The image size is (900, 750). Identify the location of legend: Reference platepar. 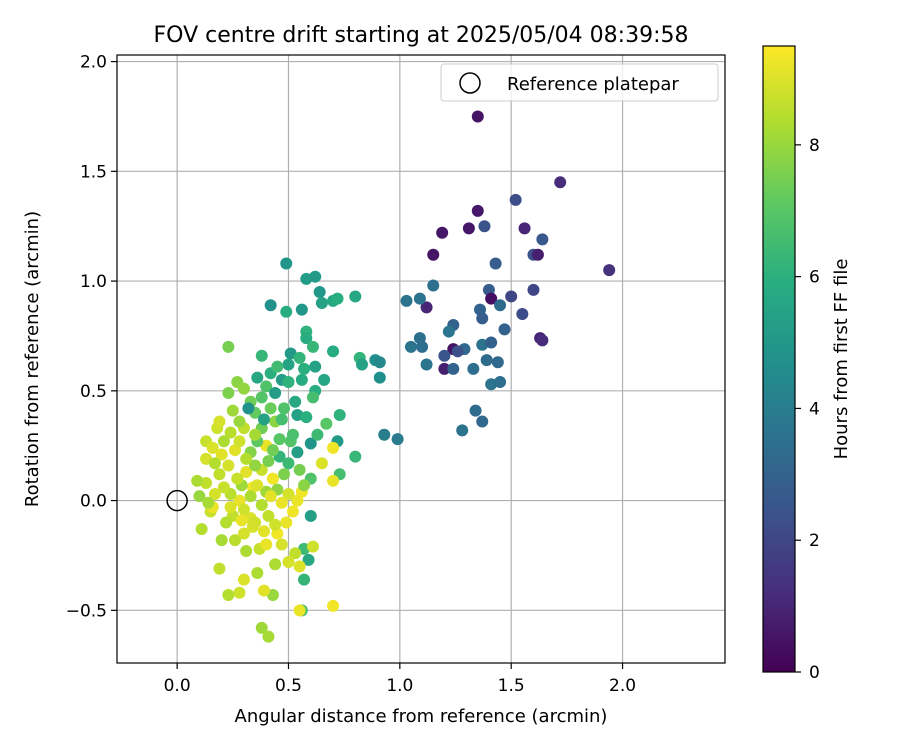
(579, 82).